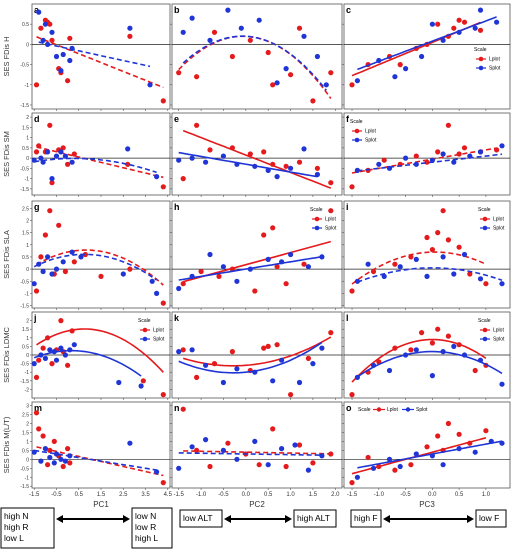 This screenshot has height=550, width=516. I want to click on fit-line-lplot, so click(419, 360).